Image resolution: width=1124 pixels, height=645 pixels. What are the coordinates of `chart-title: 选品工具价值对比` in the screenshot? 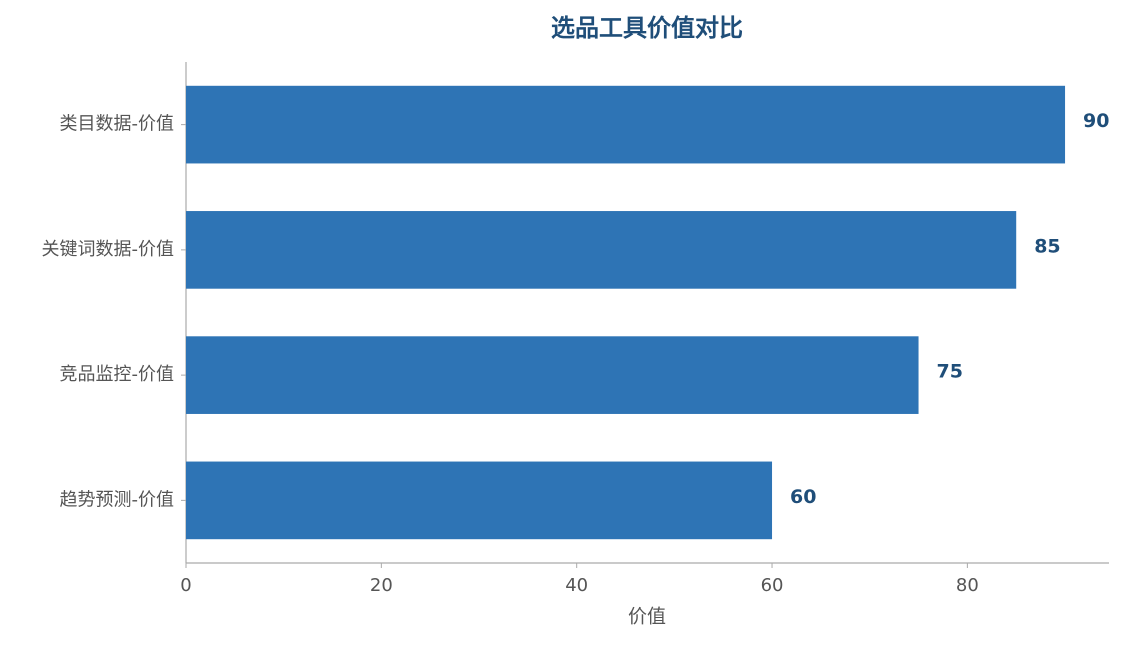 It's located at (647, 28).